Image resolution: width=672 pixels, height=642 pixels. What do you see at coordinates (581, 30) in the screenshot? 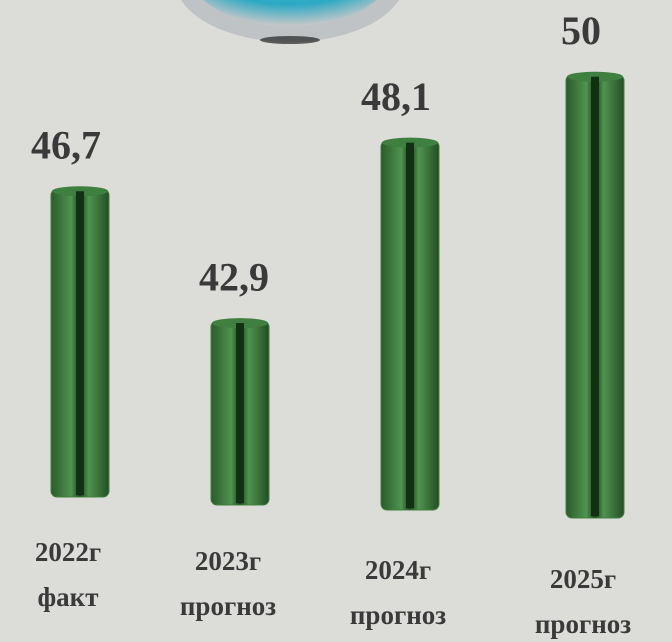
I see `value-label: 50` at bounding box center [581, 30].